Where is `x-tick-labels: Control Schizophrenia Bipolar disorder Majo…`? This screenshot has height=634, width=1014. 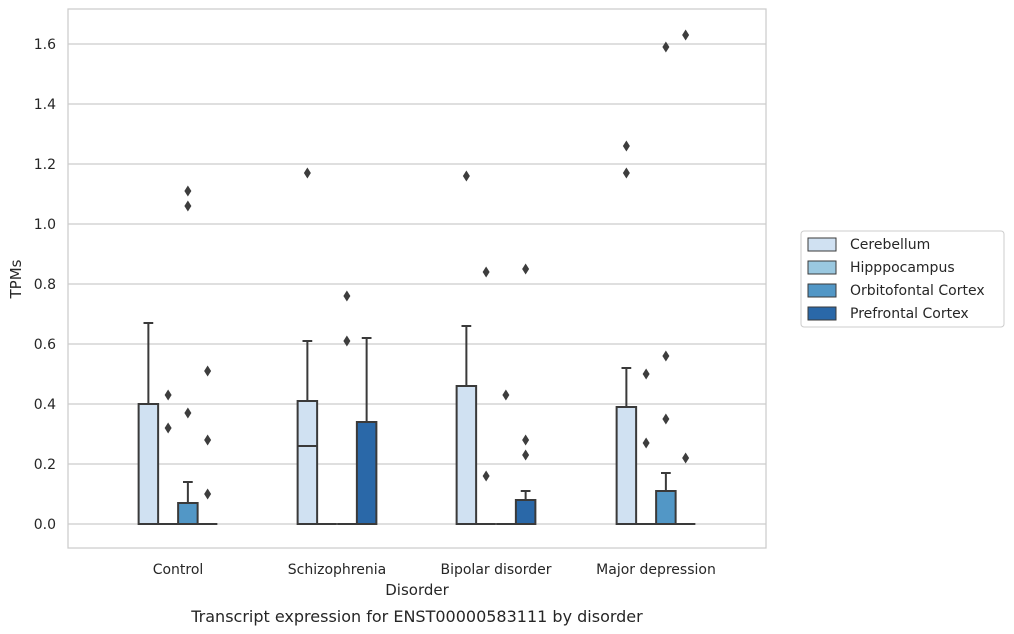
x-tick-labels: Control Schizophrenia Bipolar disorder Majo… is located at coordinates (434, 570).